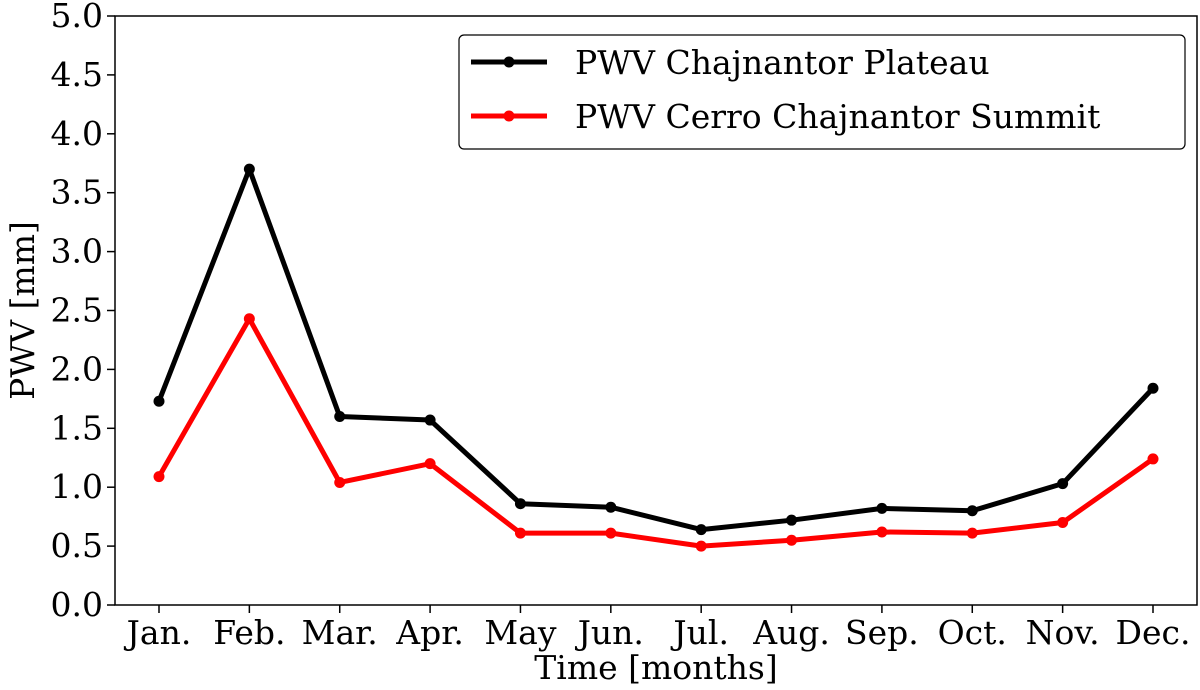 Image resolution: width=1200 pixels, height=690 pixels. What do you see at coordinates (1153, 632) in the screenshot?
I see `x-tick-label: Dec.` at bounding box center [1153, 632].